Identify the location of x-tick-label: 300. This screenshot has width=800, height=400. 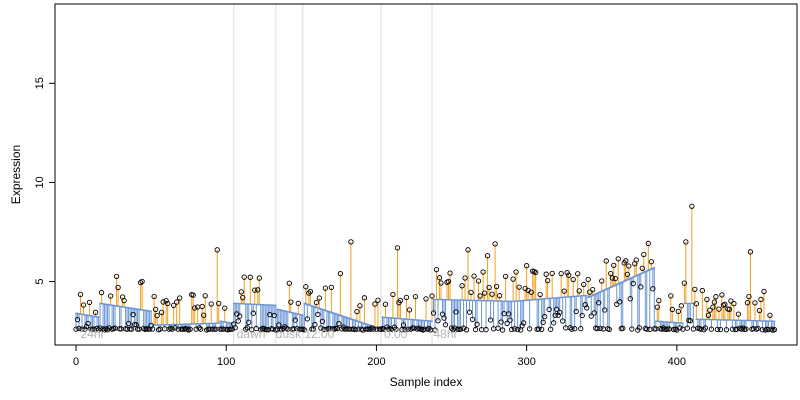
(526, 362).